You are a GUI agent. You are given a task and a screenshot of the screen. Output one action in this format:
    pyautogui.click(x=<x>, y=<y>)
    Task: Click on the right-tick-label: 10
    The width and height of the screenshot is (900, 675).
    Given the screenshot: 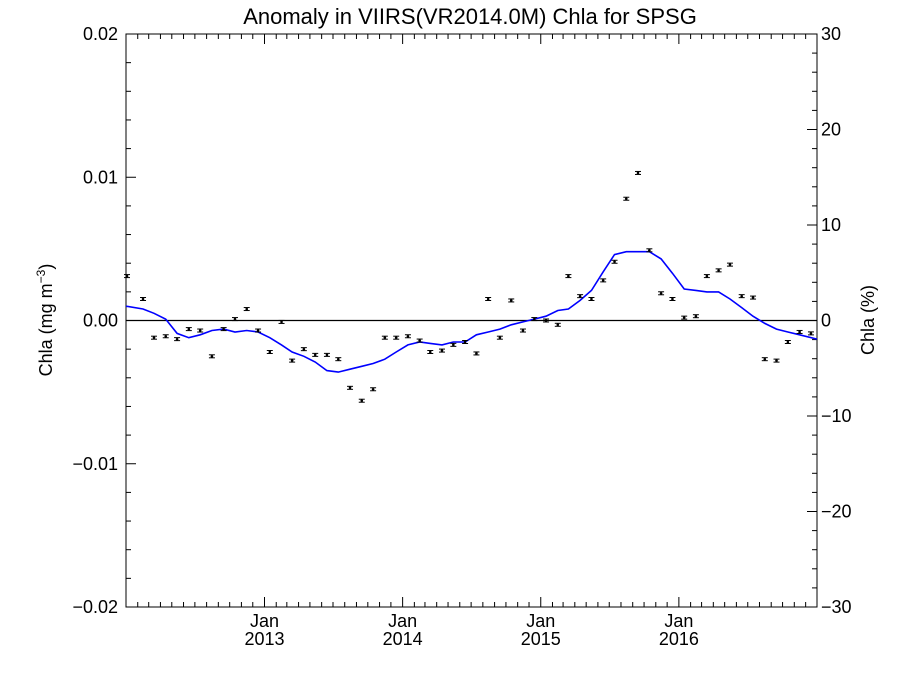 What is the action you would take?
    pyautogui.click(x=831, y=225)
    